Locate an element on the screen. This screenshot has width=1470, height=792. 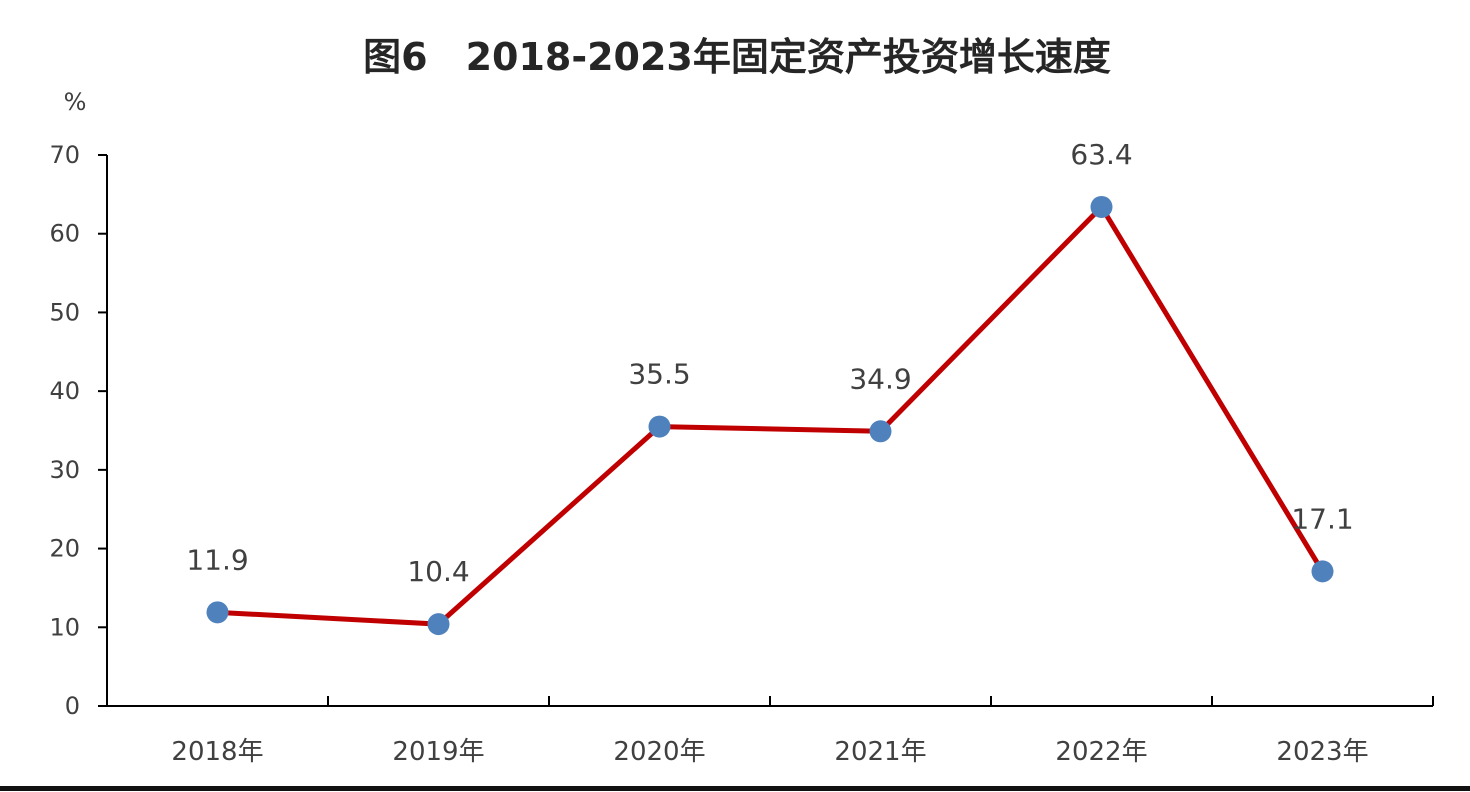
y-axis-unit-label: % is located at coordinates (75, 102).